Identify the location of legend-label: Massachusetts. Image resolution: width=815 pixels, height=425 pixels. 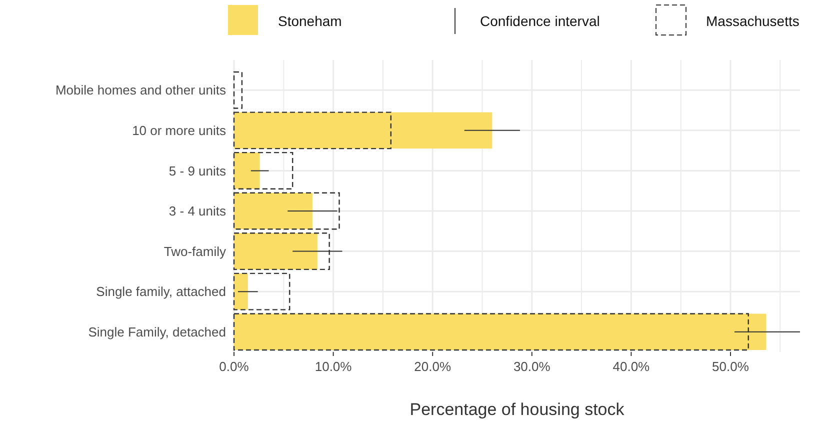
(753, 21).